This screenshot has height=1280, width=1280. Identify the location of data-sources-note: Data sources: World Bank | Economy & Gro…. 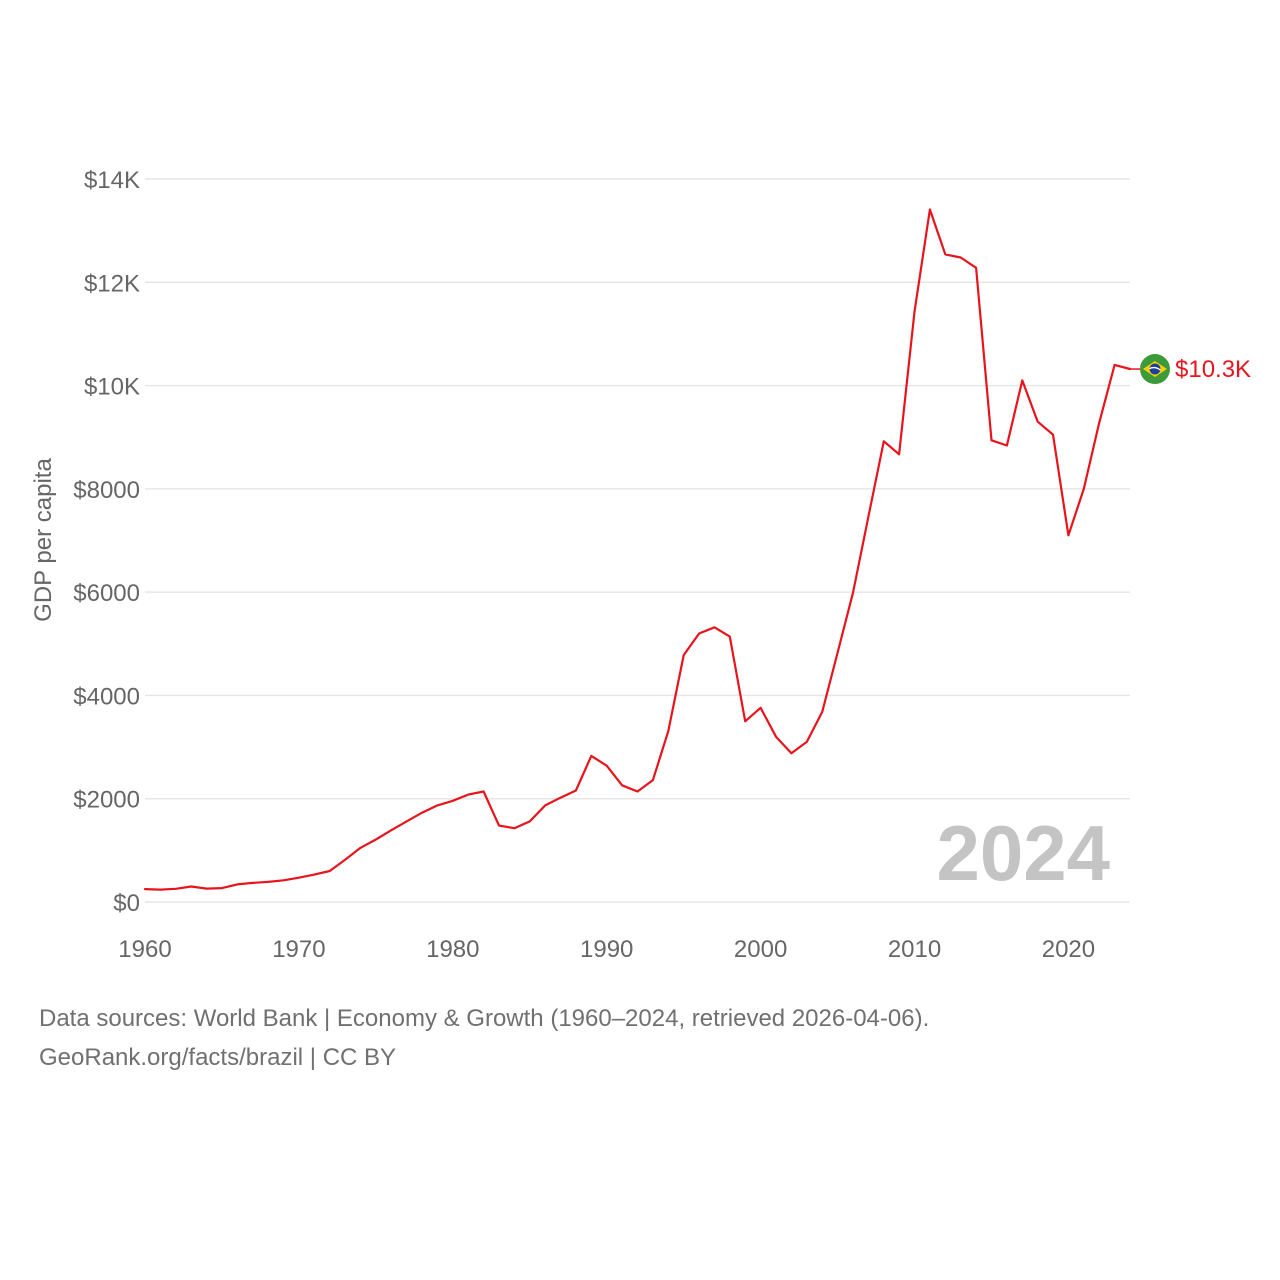
(484, 1018).